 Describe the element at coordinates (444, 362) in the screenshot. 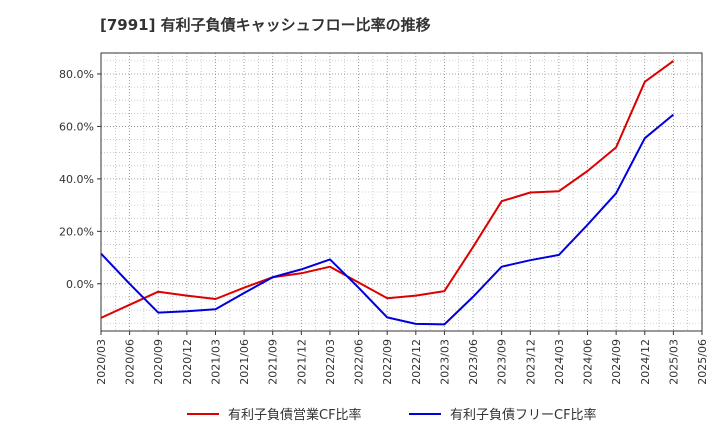

I see `x-tick-label: 2023/03` at that location.